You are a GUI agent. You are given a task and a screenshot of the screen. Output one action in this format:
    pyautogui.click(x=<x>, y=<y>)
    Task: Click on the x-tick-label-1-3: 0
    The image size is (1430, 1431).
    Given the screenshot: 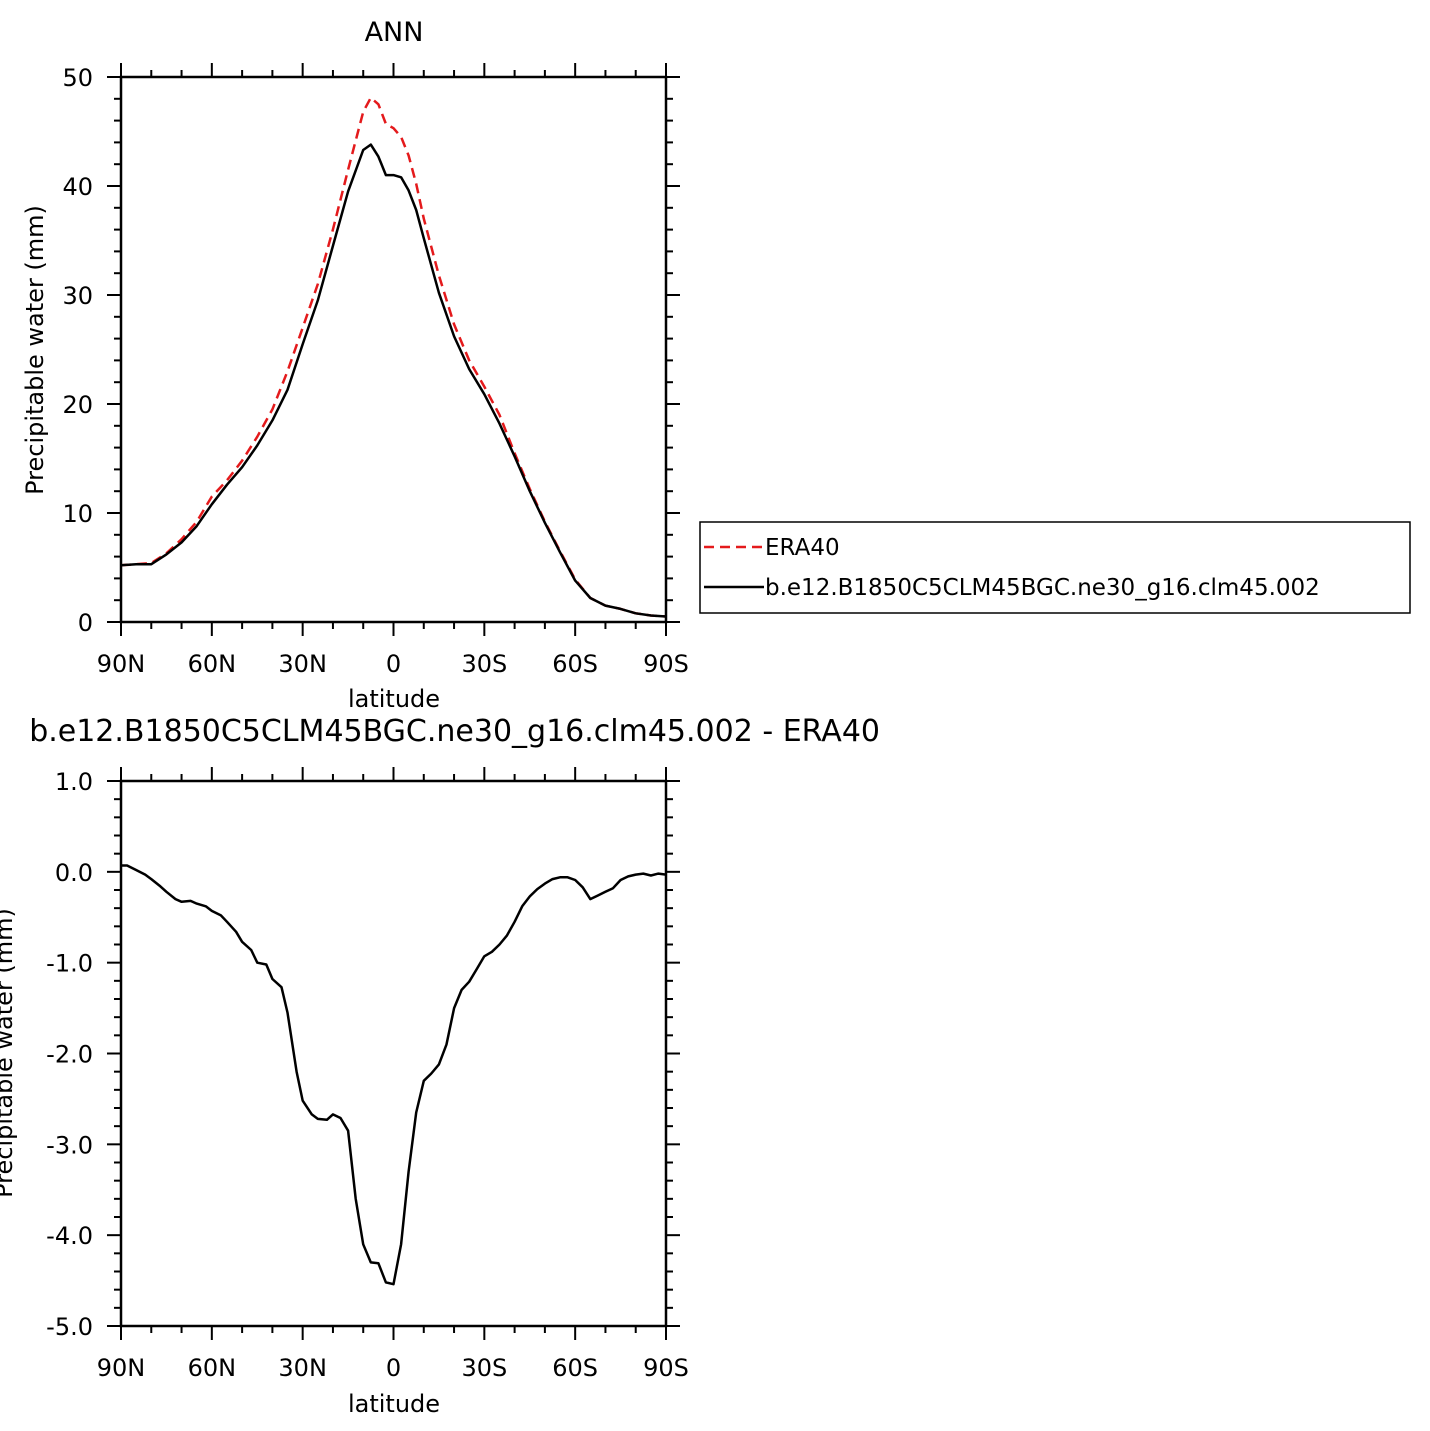 What is the action you would take?
    pyautogui.click(x=393, y=1368)
    